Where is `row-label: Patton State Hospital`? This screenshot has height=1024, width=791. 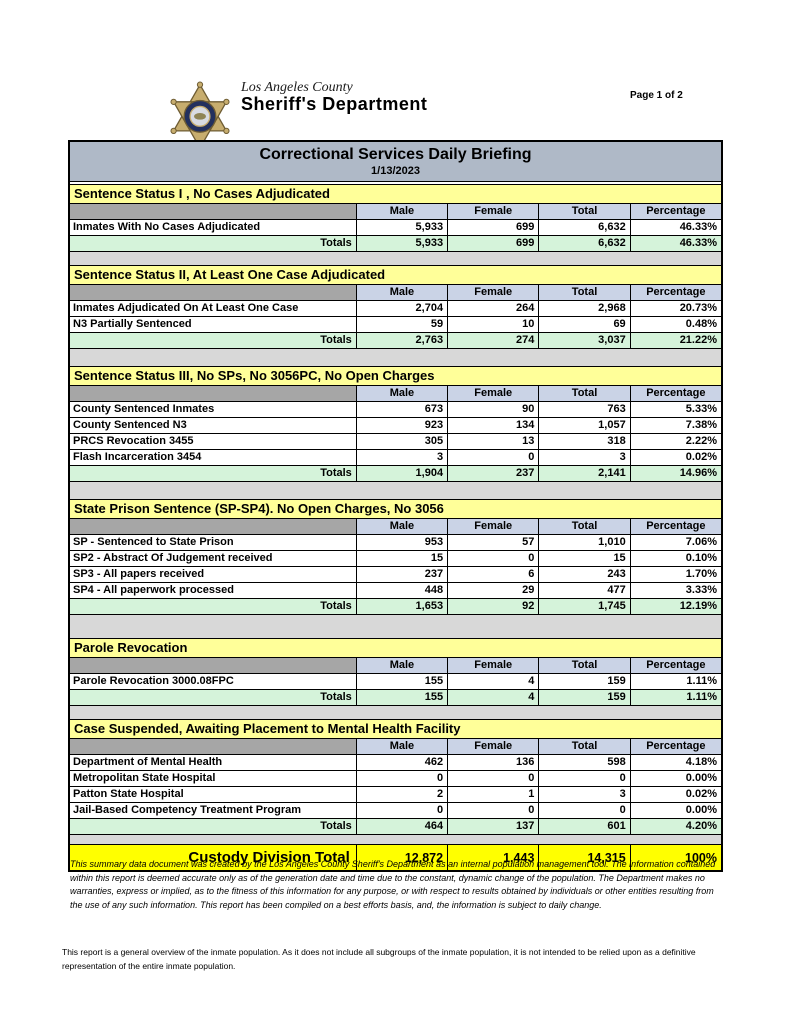 row-label: Patton State Hospital is located at coordinates (213, 794).